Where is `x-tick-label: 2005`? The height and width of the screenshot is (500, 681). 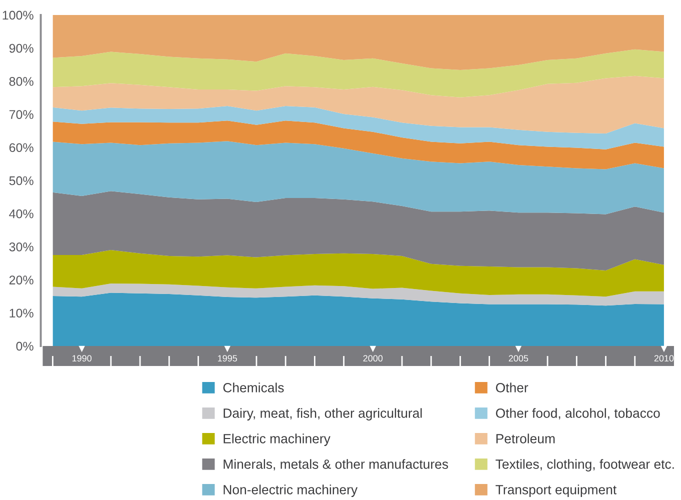
x-tick-label: 2005 is located at coordinates (518, 358).